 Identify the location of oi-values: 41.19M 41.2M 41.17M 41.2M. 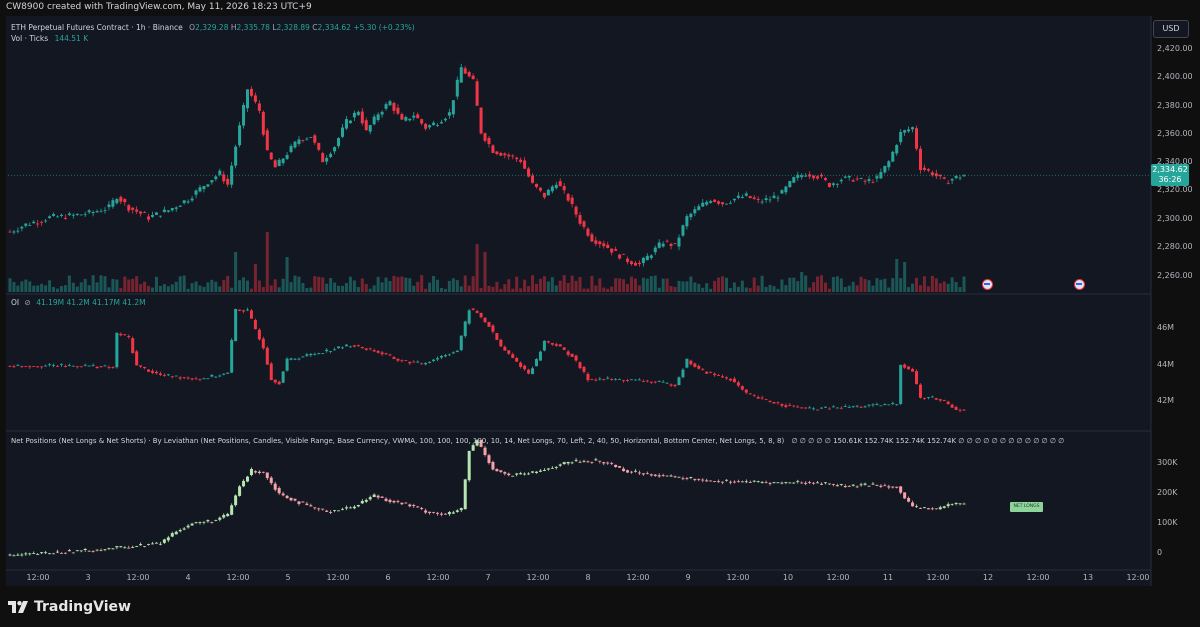
(91, 302).